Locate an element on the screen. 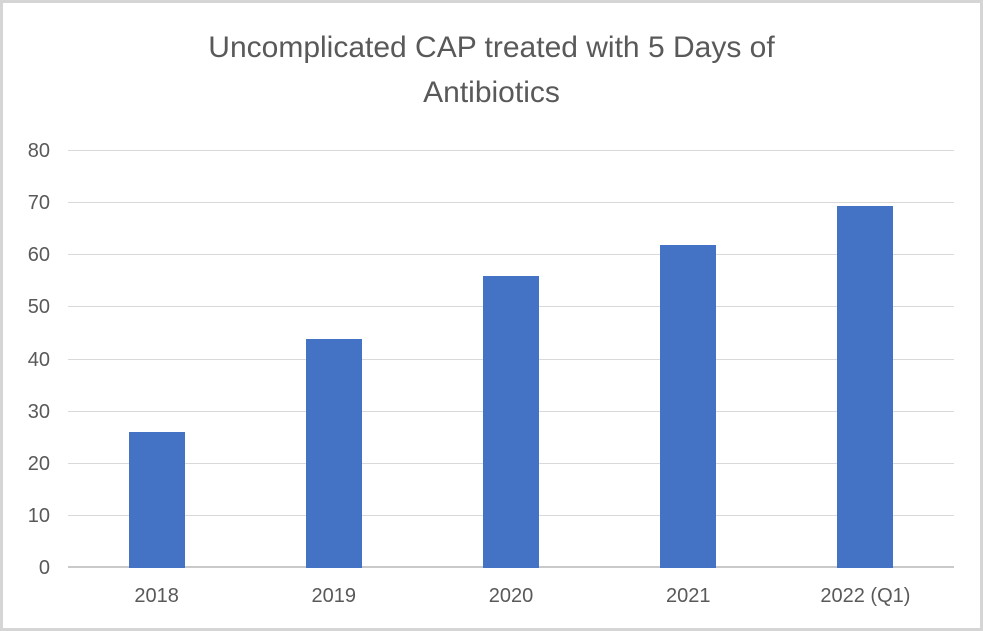  bar-2018 is located at coordinates (156, 500).